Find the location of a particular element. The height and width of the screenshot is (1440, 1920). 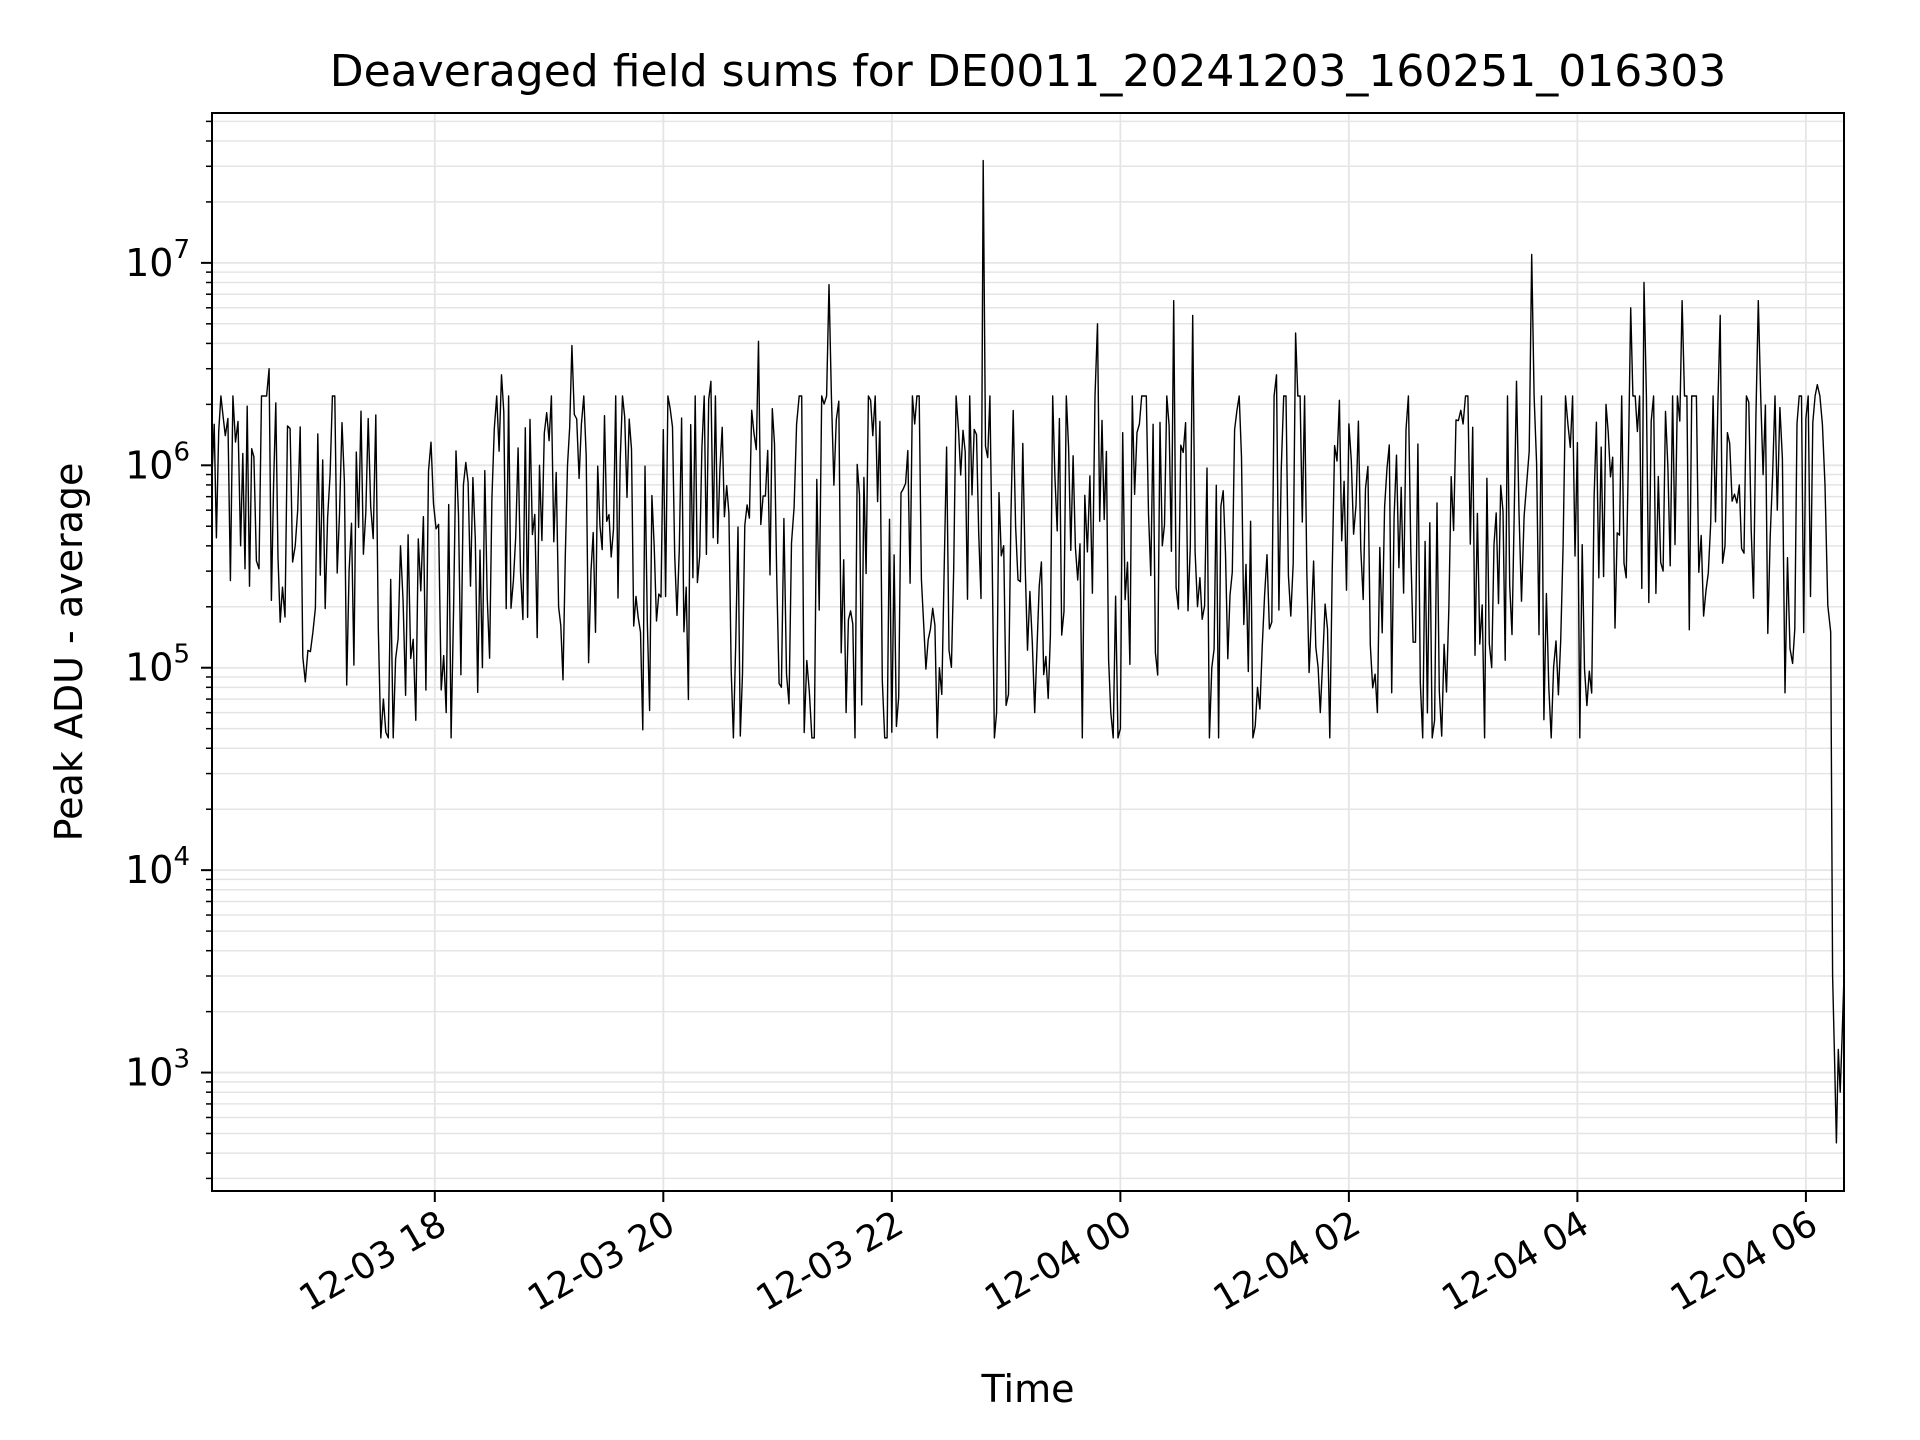

x-axis-label: Time is located at coordinates (1028, 1389).